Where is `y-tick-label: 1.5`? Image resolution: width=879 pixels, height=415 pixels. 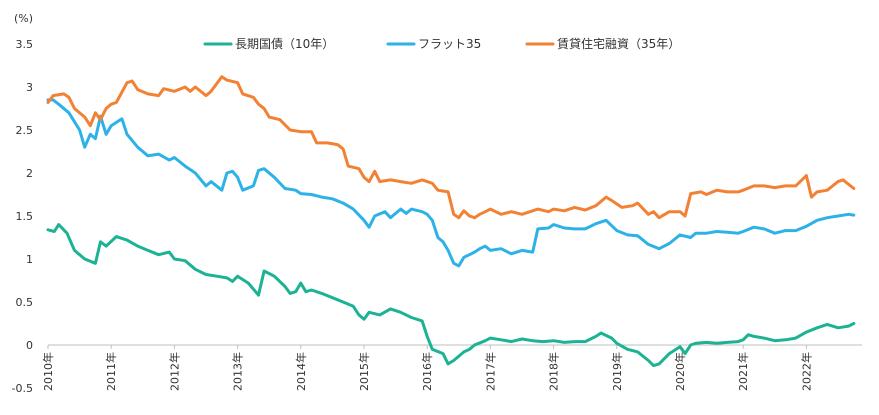
y-tick-label: 1.5 is located at coordinates (25, 216).